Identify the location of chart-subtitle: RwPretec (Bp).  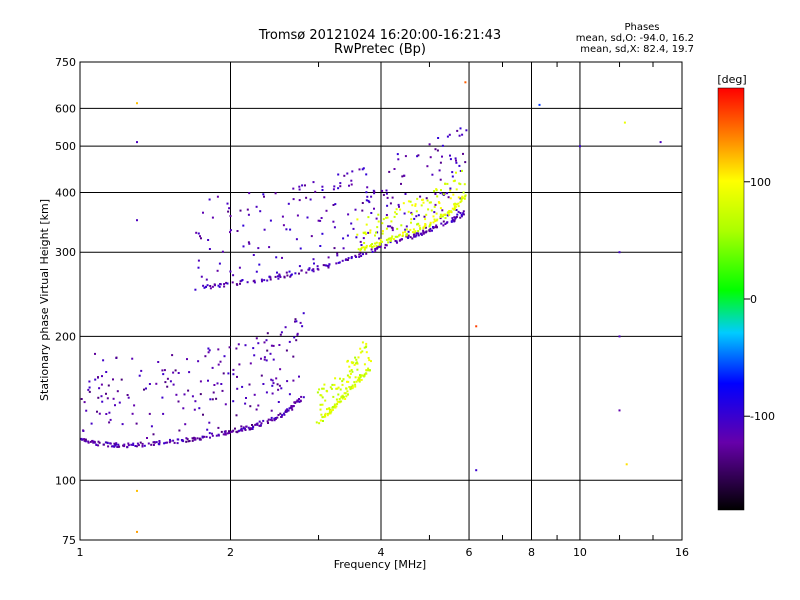
(380, 49).